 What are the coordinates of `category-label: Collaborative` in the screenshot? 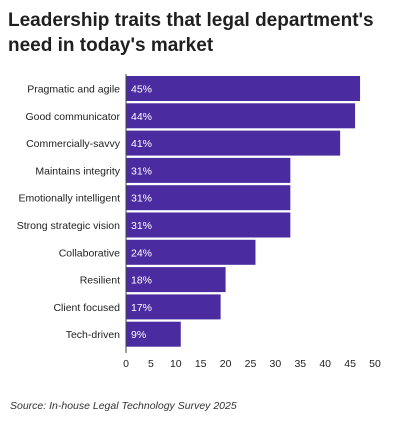 It's located at (89, 253).